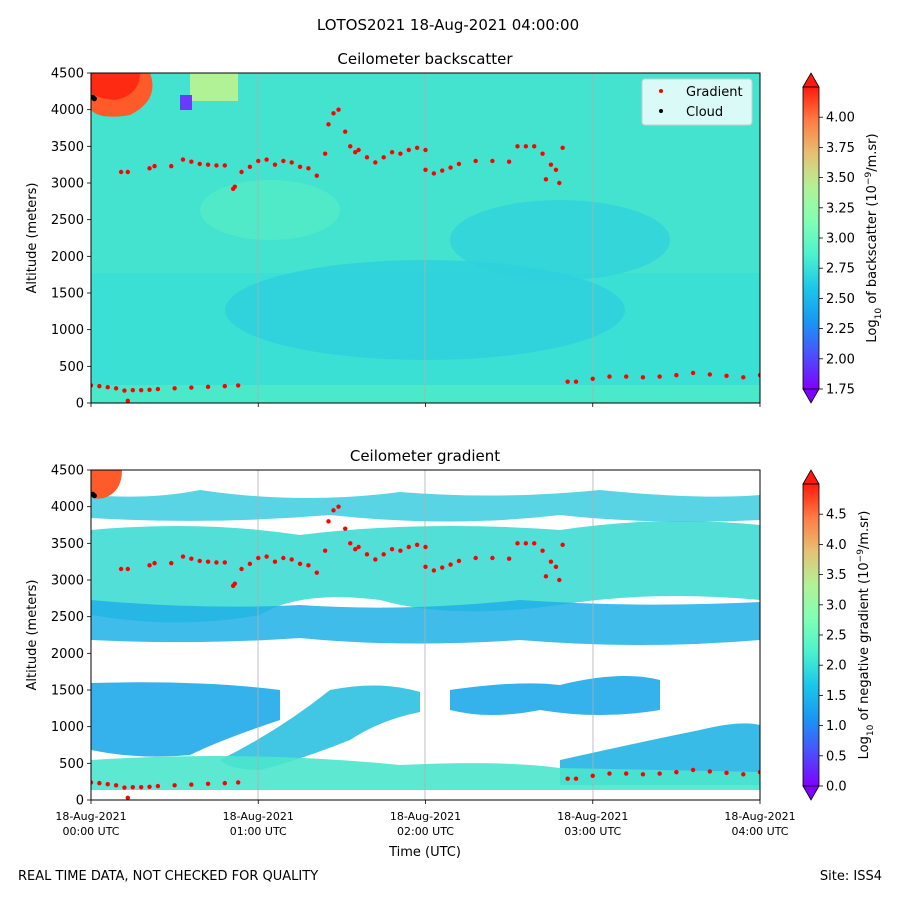 This screenshot has height=900, width=900. I want to click on legend-marker-gradient, so click(661, 91).